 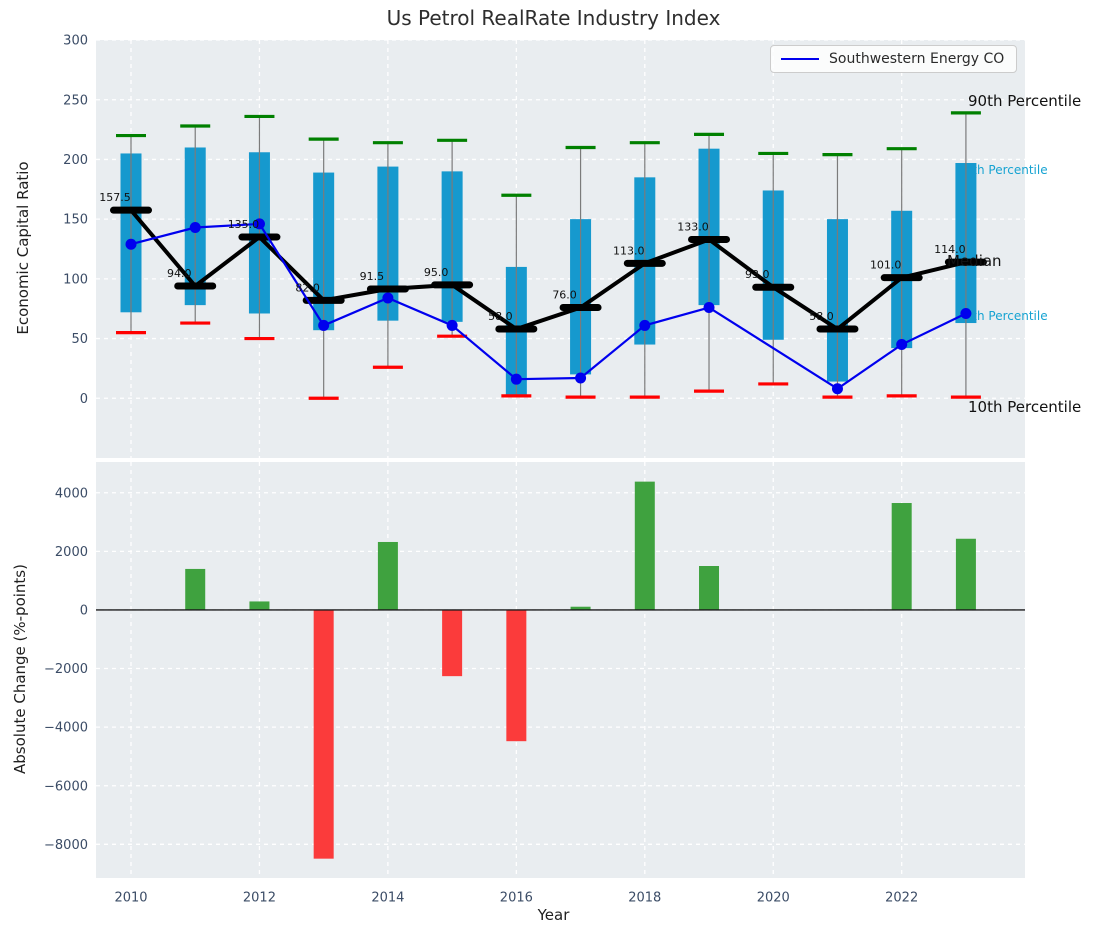 What do you see at coordinates (66, 728) in the screenshot?
I see `bottom-y-tick-−4000: −4000` at bounding box center [66, 728].